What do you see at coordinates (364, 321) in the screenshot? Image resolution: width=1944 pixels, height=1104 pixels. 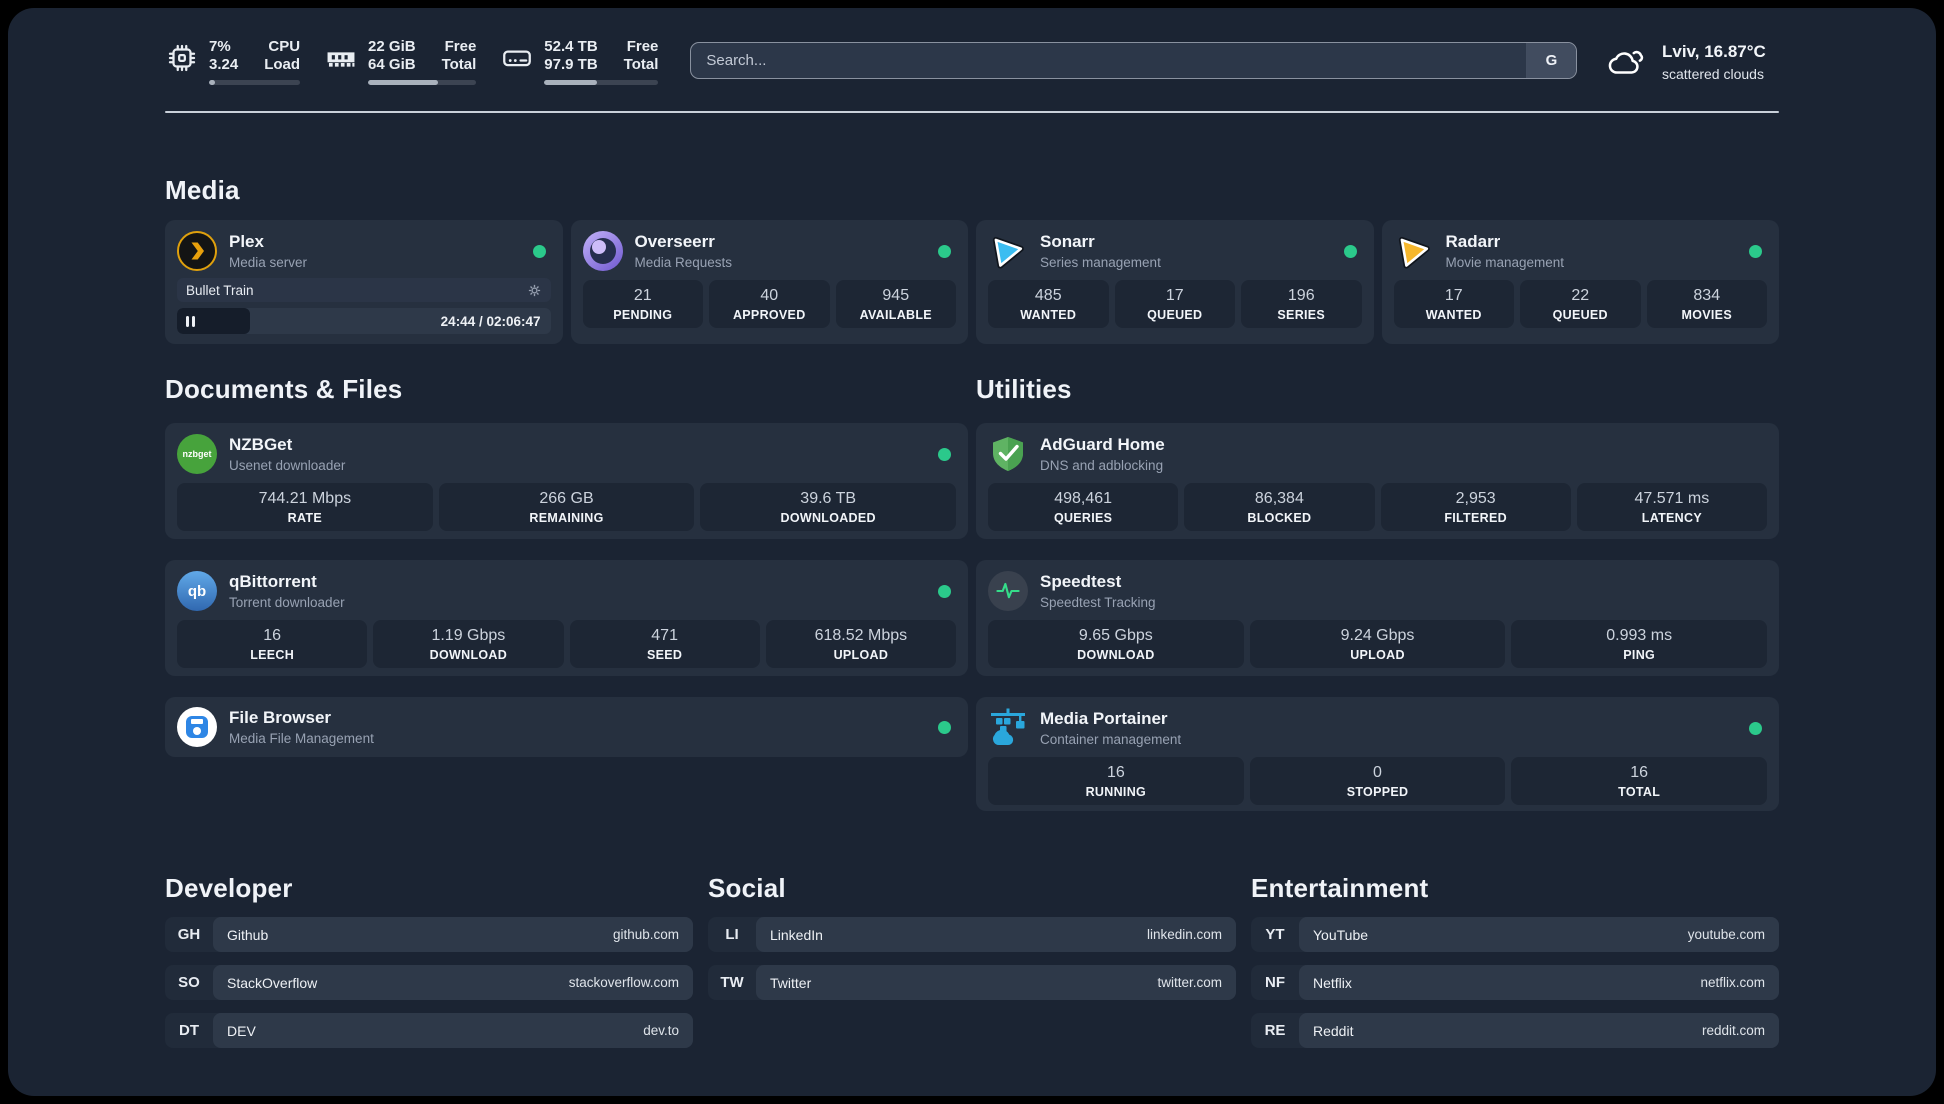 I see `playback-progress-bar: 24:44 / 02:06:47` at bounding box center [364, 321].